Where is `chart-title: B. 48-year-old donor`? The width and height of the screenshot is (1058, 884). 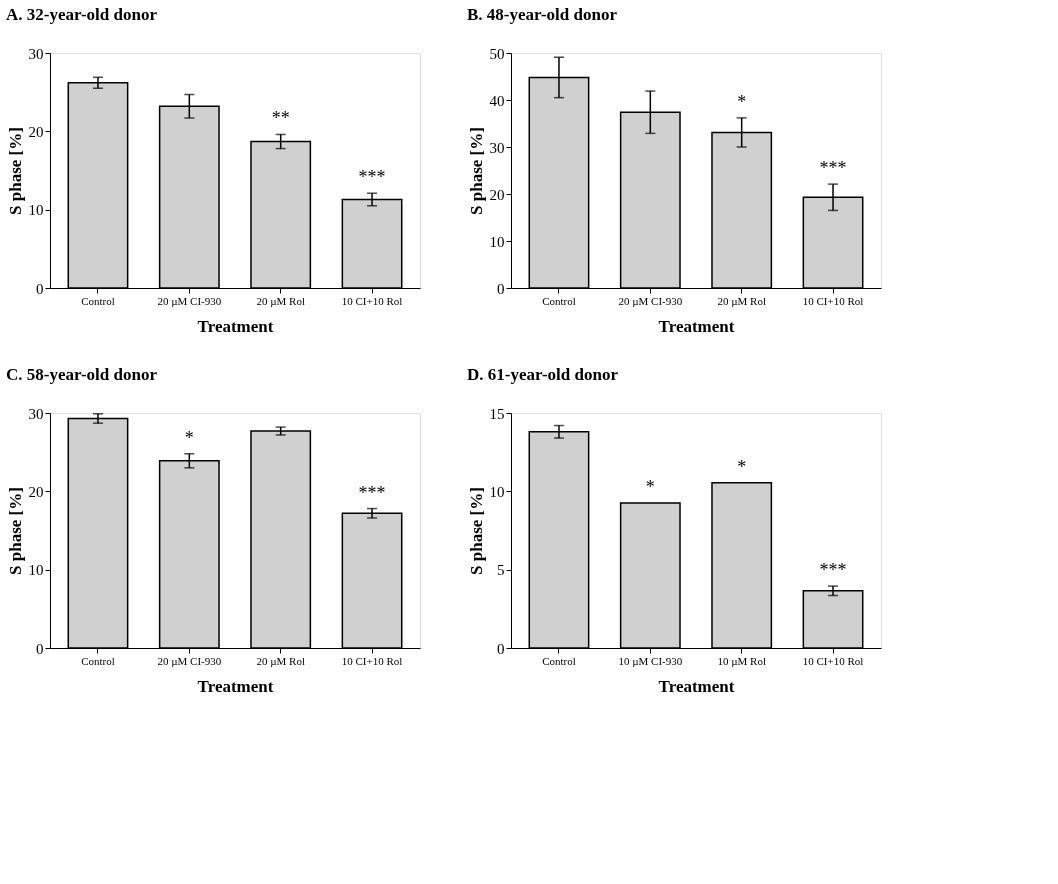 chart-title: B. 48-year-old donor is located at coordinates (542, 14).